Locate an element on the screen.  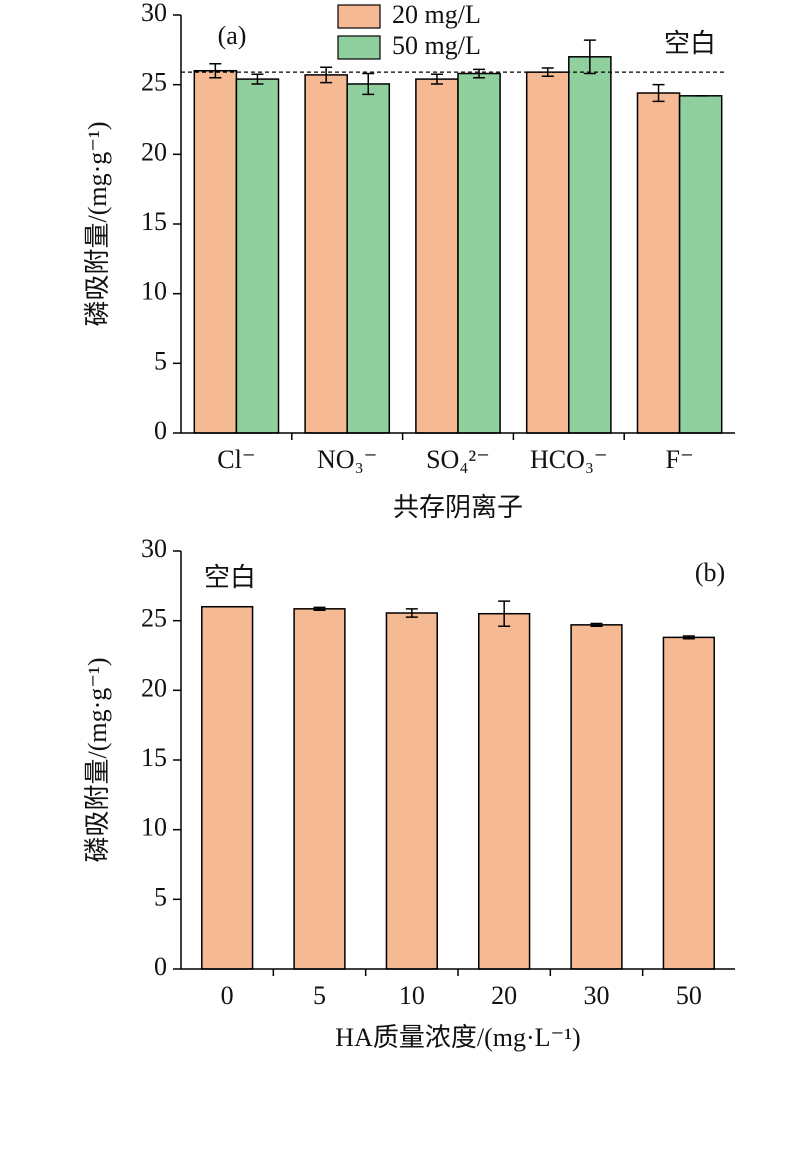
x-tick-label: F⁻ is located at coordinates (680, 459).